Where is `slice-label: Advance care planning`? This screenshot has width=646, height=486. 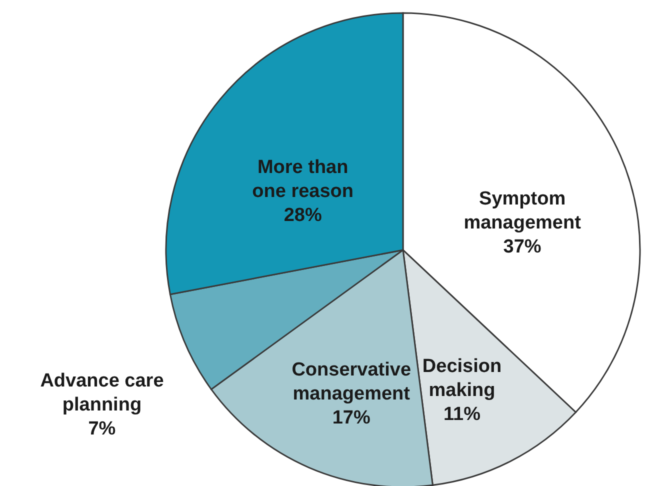
slice-label: Advance care planning is located at coordinates (102, 393).